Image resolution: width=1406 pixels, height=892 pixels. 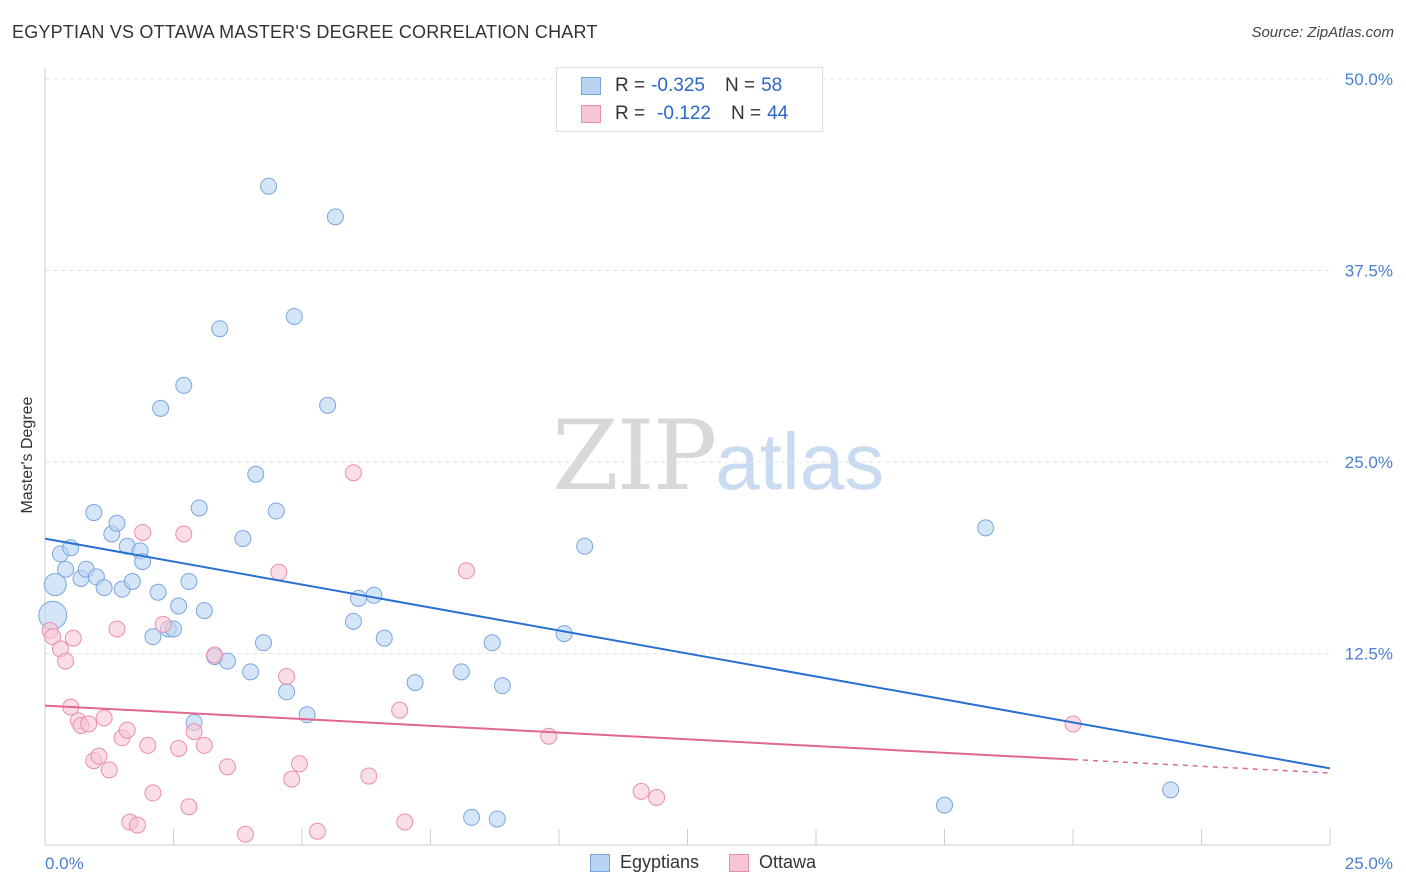 I want to click on legend-item-ottawa: Ottawa, so click(x=772, y=862).